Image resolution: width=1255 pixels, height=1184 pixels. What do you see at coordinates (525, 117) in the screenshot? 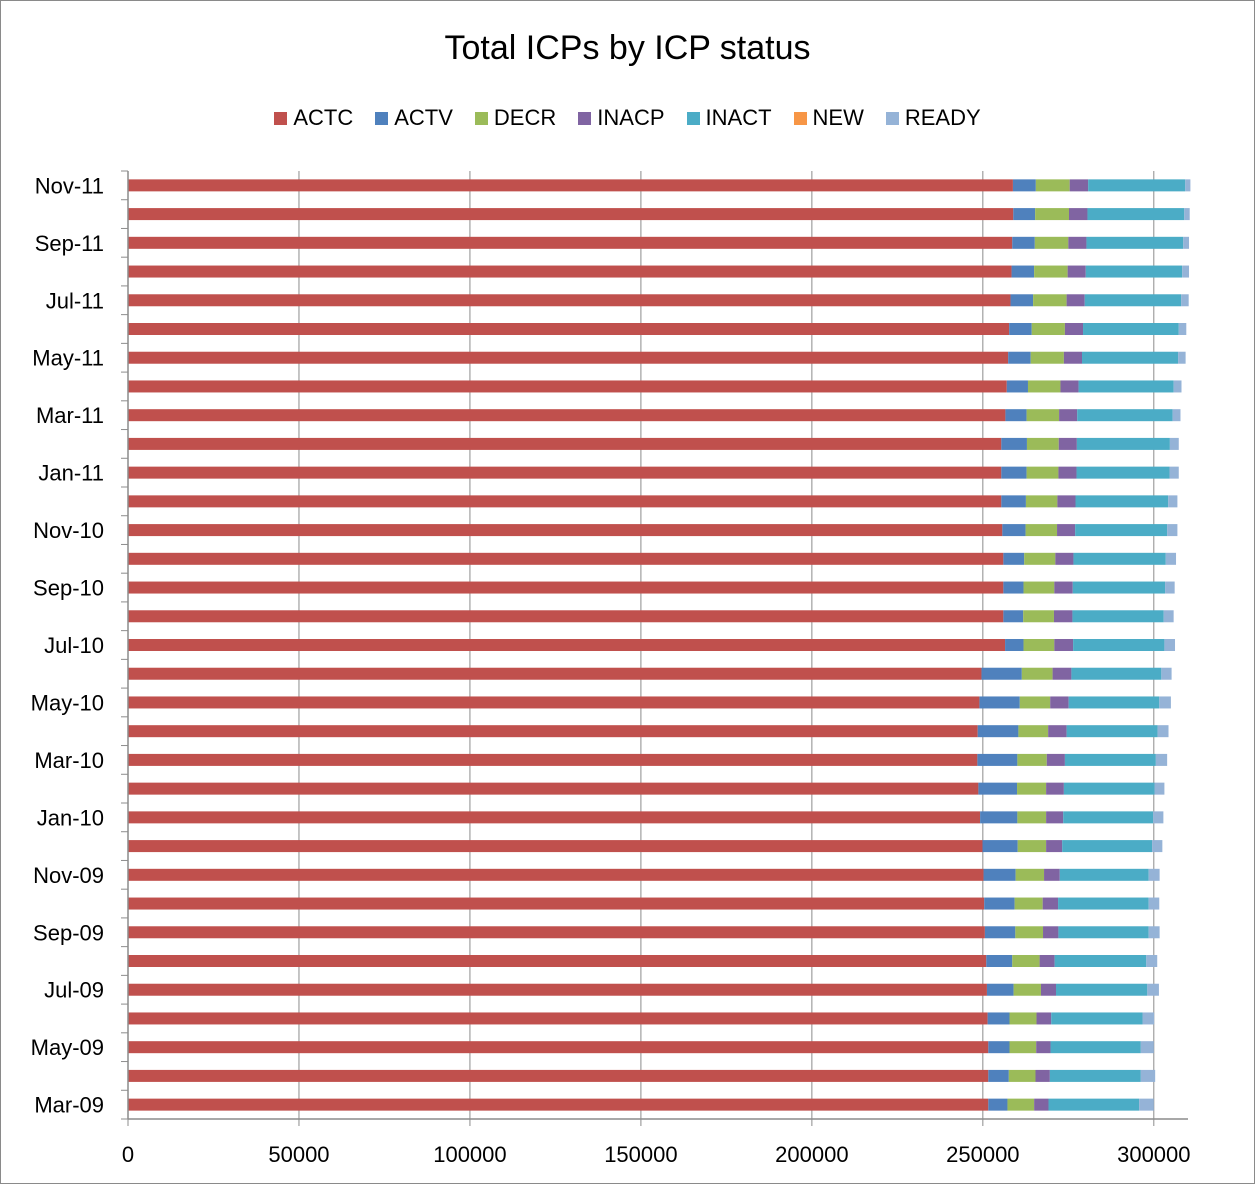
I see `legend-label-decr: DECR` at bounding box center [525, 117].